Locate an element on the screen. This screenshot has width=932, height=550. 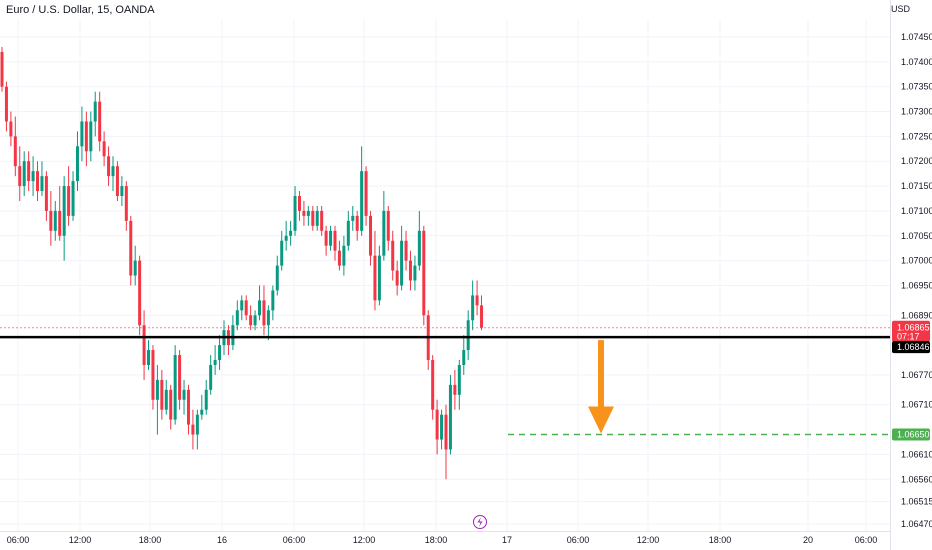
time-tick-label: 18:00 is located at coordinates (436, 540).